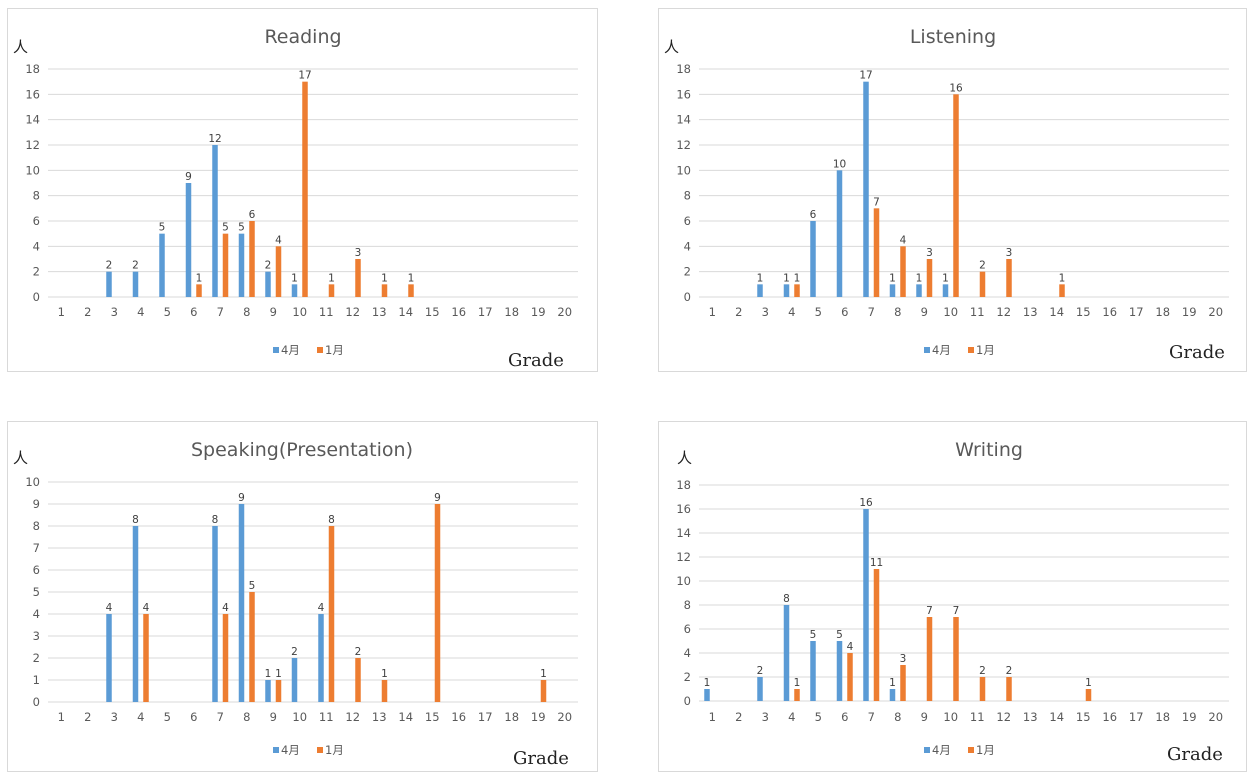  I want to click on x-tick-label: 15, so click(432, 717).